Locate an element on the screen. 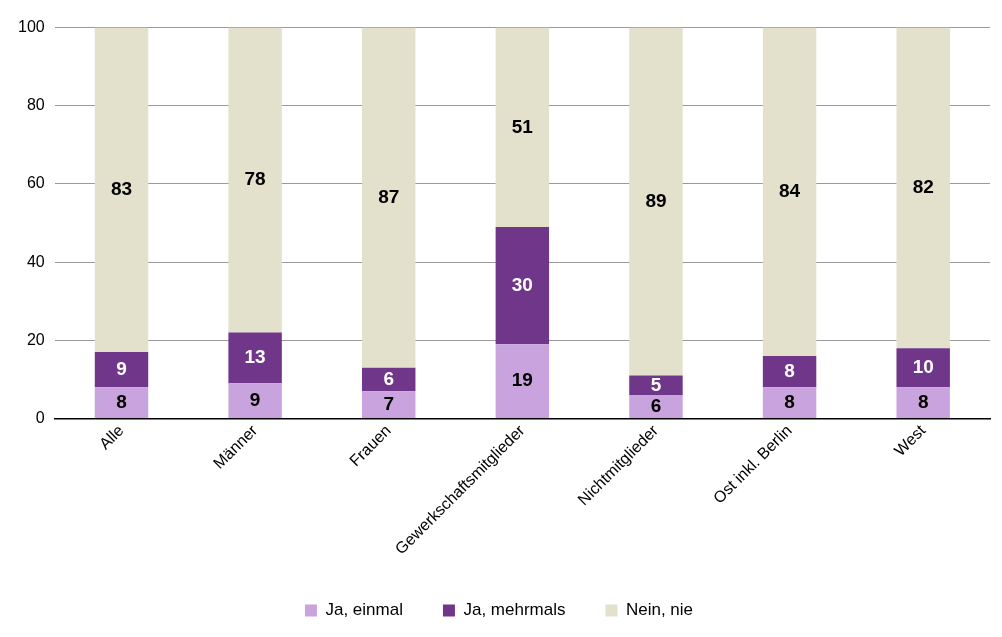 The width and height of the screenshot is (1002, 637). data-label: 89 is located at coordinates (656, 200).